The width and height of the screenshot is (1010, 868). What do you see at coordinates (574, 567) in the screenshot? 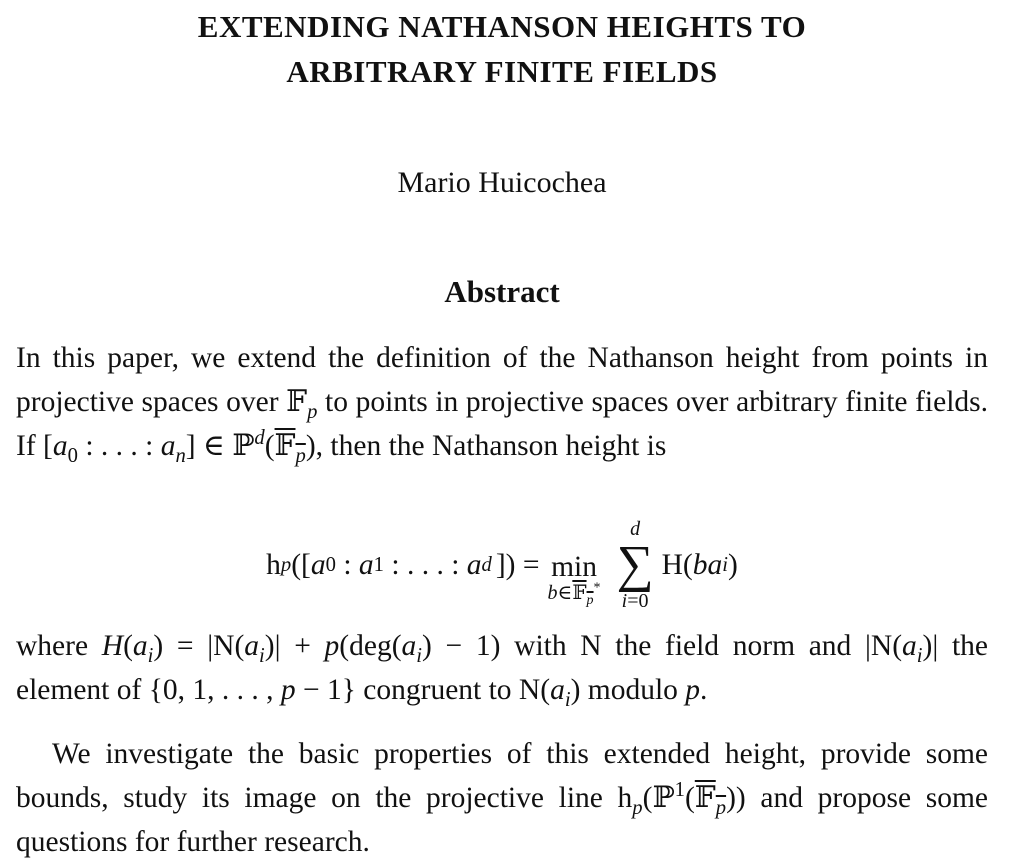
I see `text-run: min` at bounding box center [574, 567].